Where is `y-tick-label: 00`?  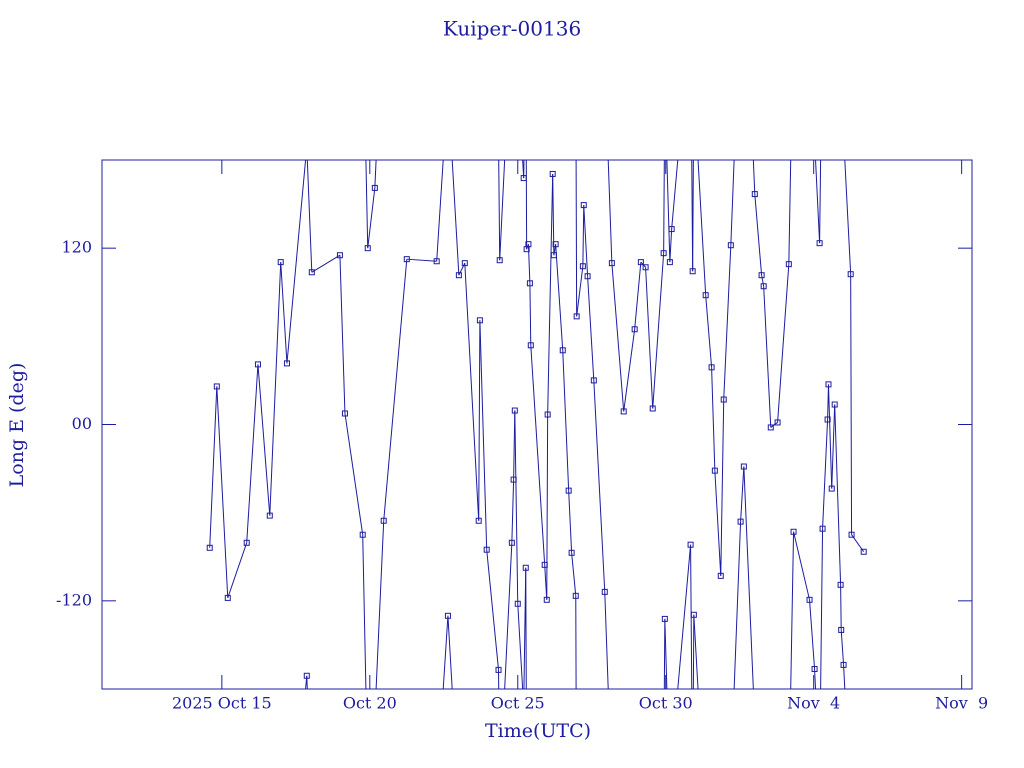
y-tick-label: 00 is located at coordinates (82, 423).